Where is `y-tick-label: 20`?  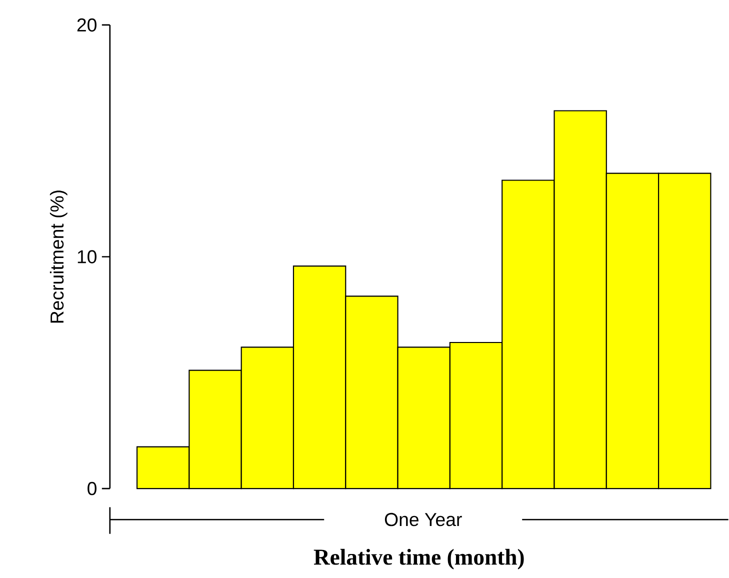
y-tick-label: 20 is located at coordinates (86, 25).